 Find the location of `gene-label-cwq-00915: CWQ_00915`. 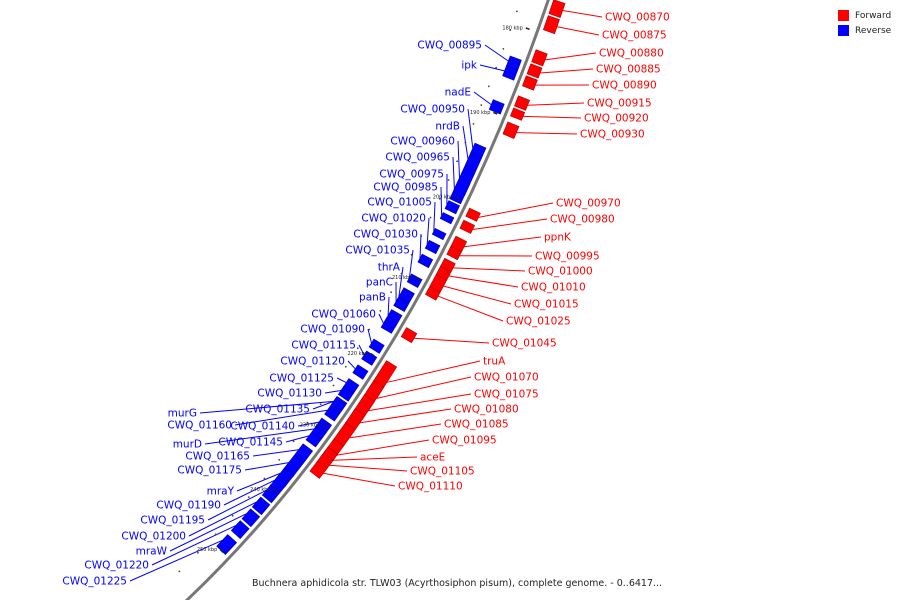

gene-label-cwq-00915: CWQ_00915 is located at coordinates (619, 104).